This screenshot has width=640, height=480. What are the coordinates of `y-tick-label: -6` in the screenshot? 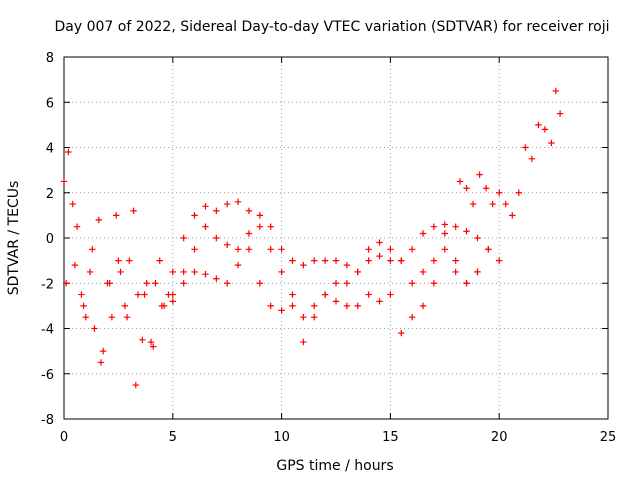 It's located at (47, 375).